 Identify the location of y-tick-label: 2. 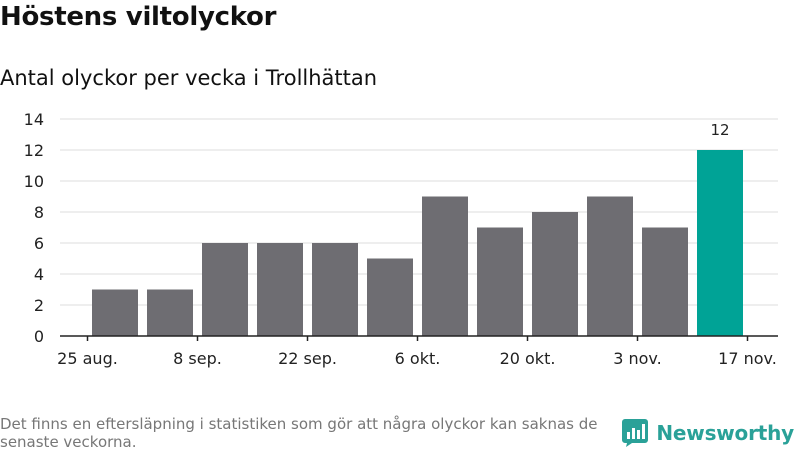
(39, 305).